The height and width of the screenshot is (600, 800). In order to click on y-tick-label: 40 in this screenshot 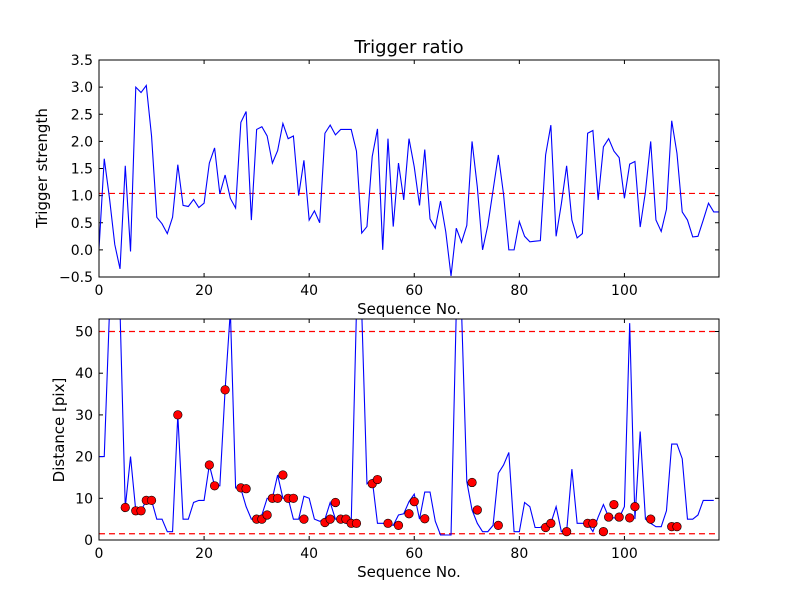, I will do `click(84, 374)`.